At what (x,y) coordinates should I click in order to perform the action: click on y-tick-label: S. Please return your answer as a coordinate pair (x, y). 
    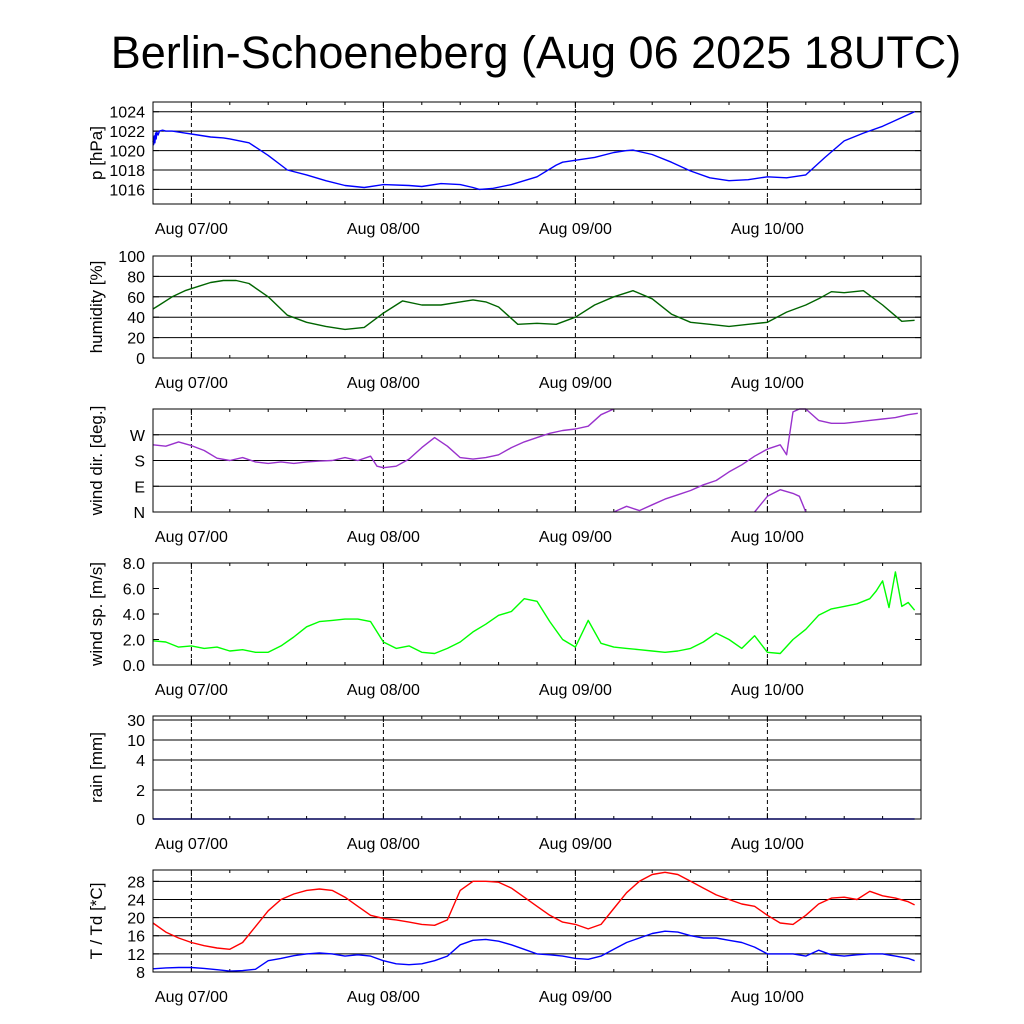
    Looking at the image, I should click on (139, 462).